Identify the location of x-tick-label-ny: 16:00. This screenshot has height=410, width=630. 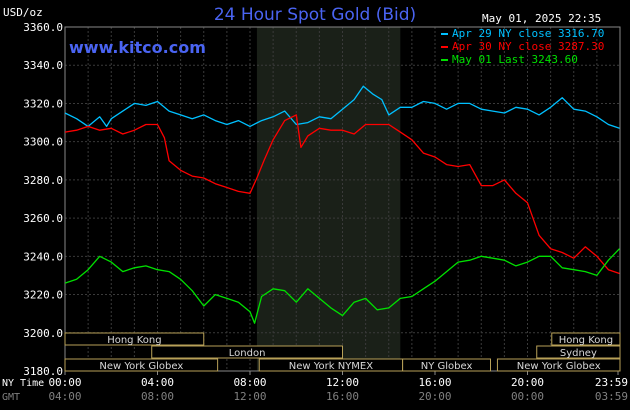
(434, 382).